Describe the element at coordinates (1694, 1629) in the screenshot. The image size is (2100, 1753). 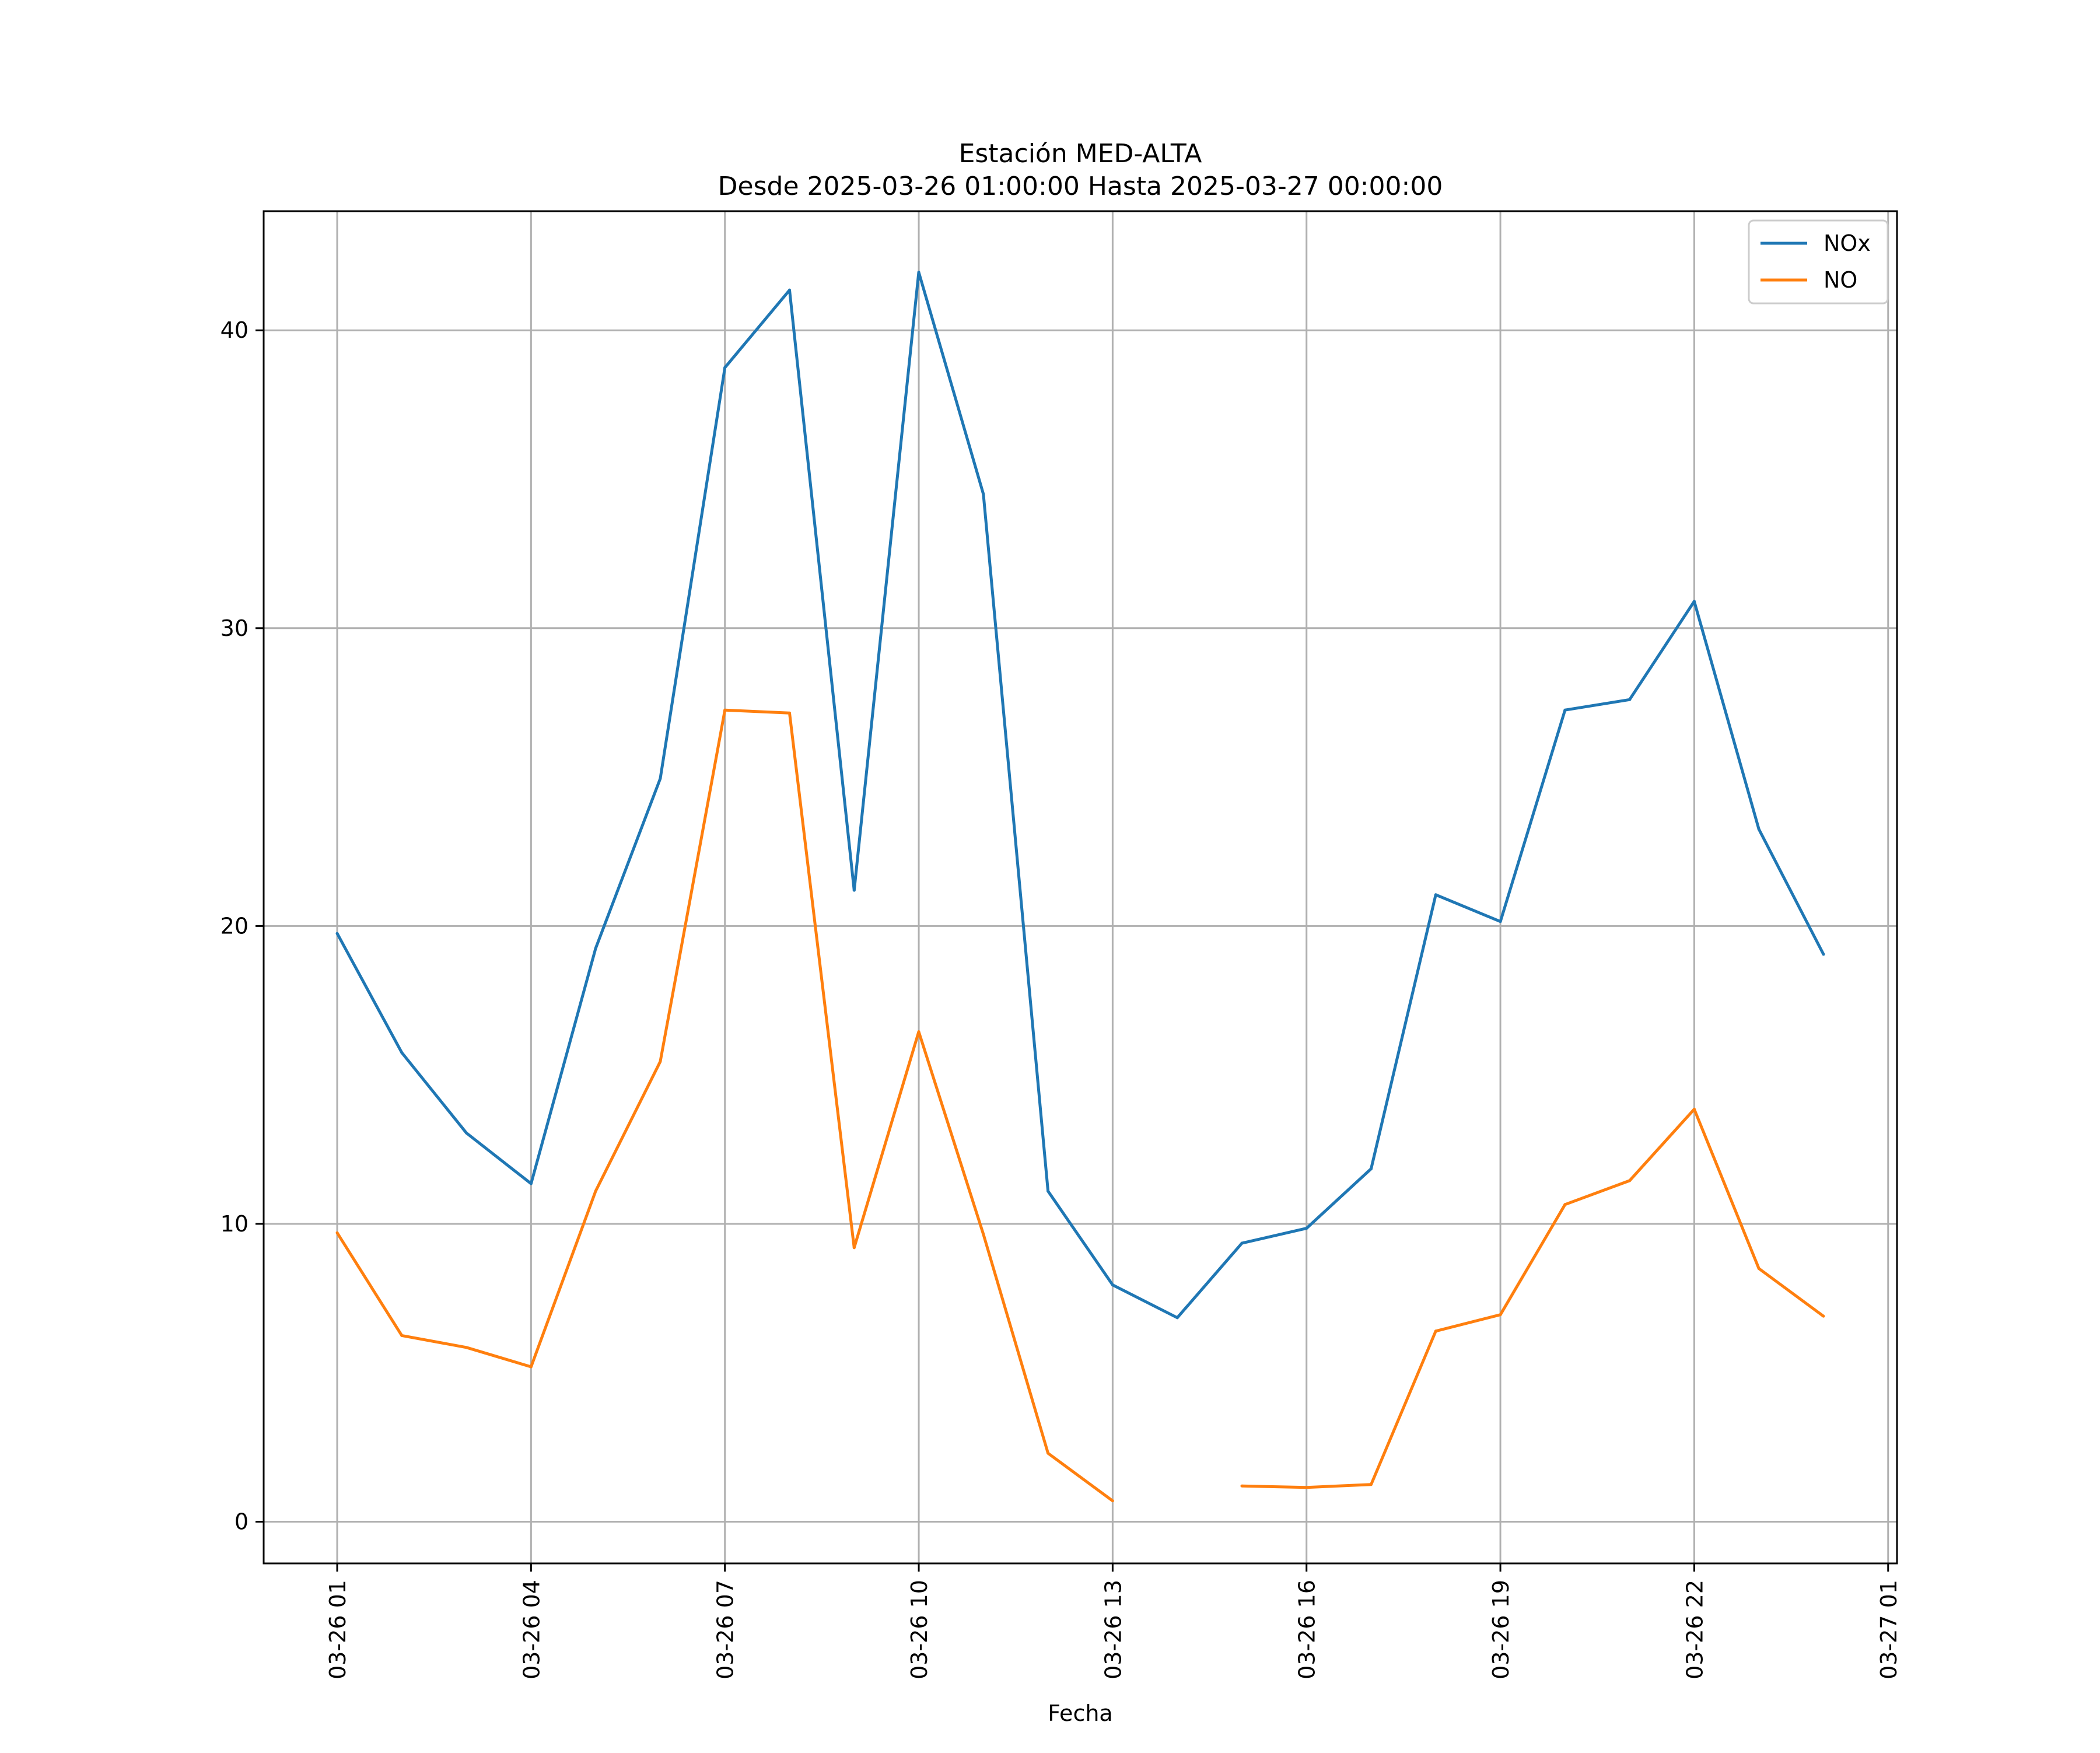
I see `x-tick-label: 03-26 22` at that location.